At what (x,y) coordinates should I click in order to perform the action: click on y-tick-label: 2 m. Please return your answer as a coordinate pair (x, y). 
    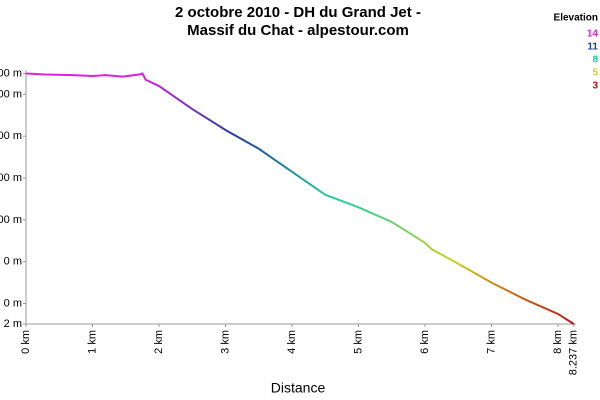
    Looking at the image, I should click on (13, 324).